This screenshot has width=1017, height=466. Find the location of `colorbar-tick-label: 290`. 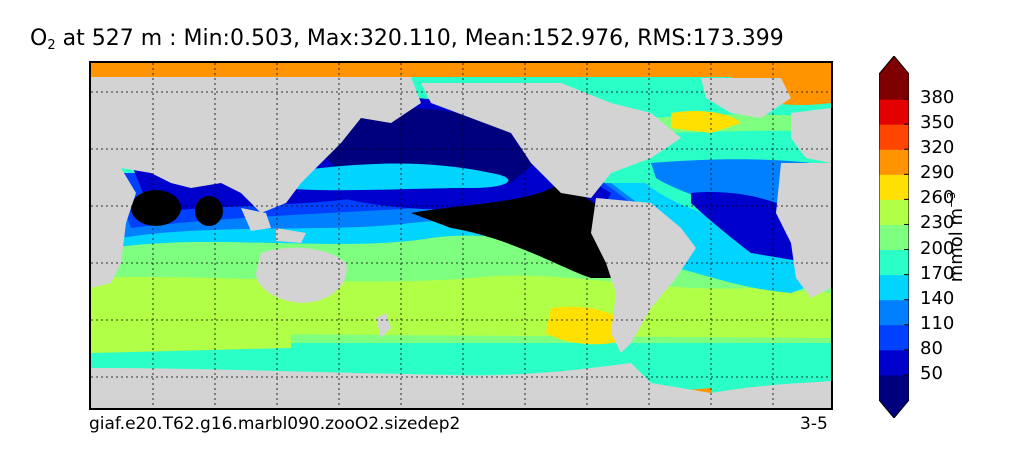

colorbar-tick-label: 290 is located at coordinates (937, 173).